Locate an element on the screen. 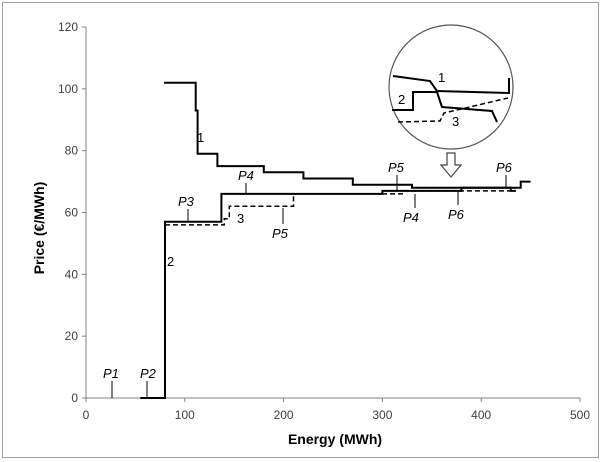  zoom-inset: 1 2 3 is located at coordinates (451, 87).